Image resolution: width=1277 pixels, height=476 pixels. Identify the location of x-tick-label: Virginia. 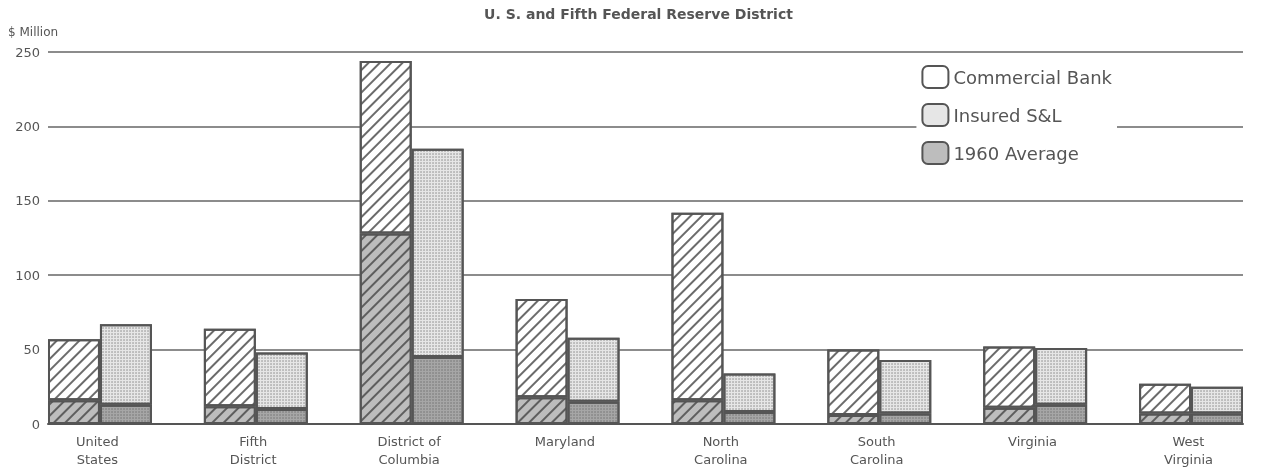
(1033, 441).